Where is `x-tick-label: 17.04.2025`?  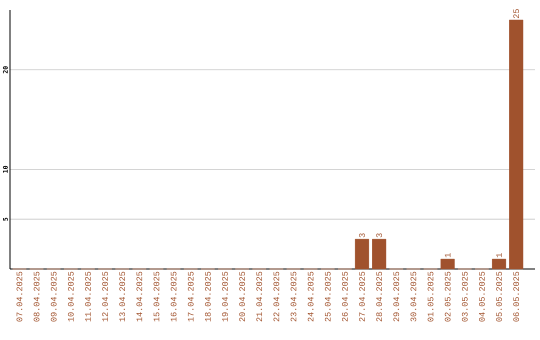
x-tick-label: 17.04.2025 is located at coordinates (191, 297).